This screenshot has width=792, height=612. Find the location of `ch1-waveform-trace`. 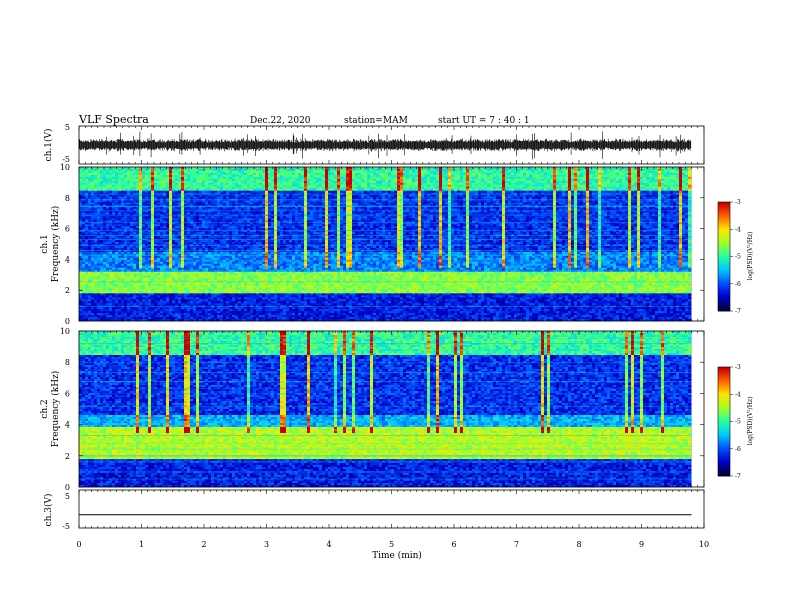

ch1-waveform-trace is located at coordinates (385, 146).